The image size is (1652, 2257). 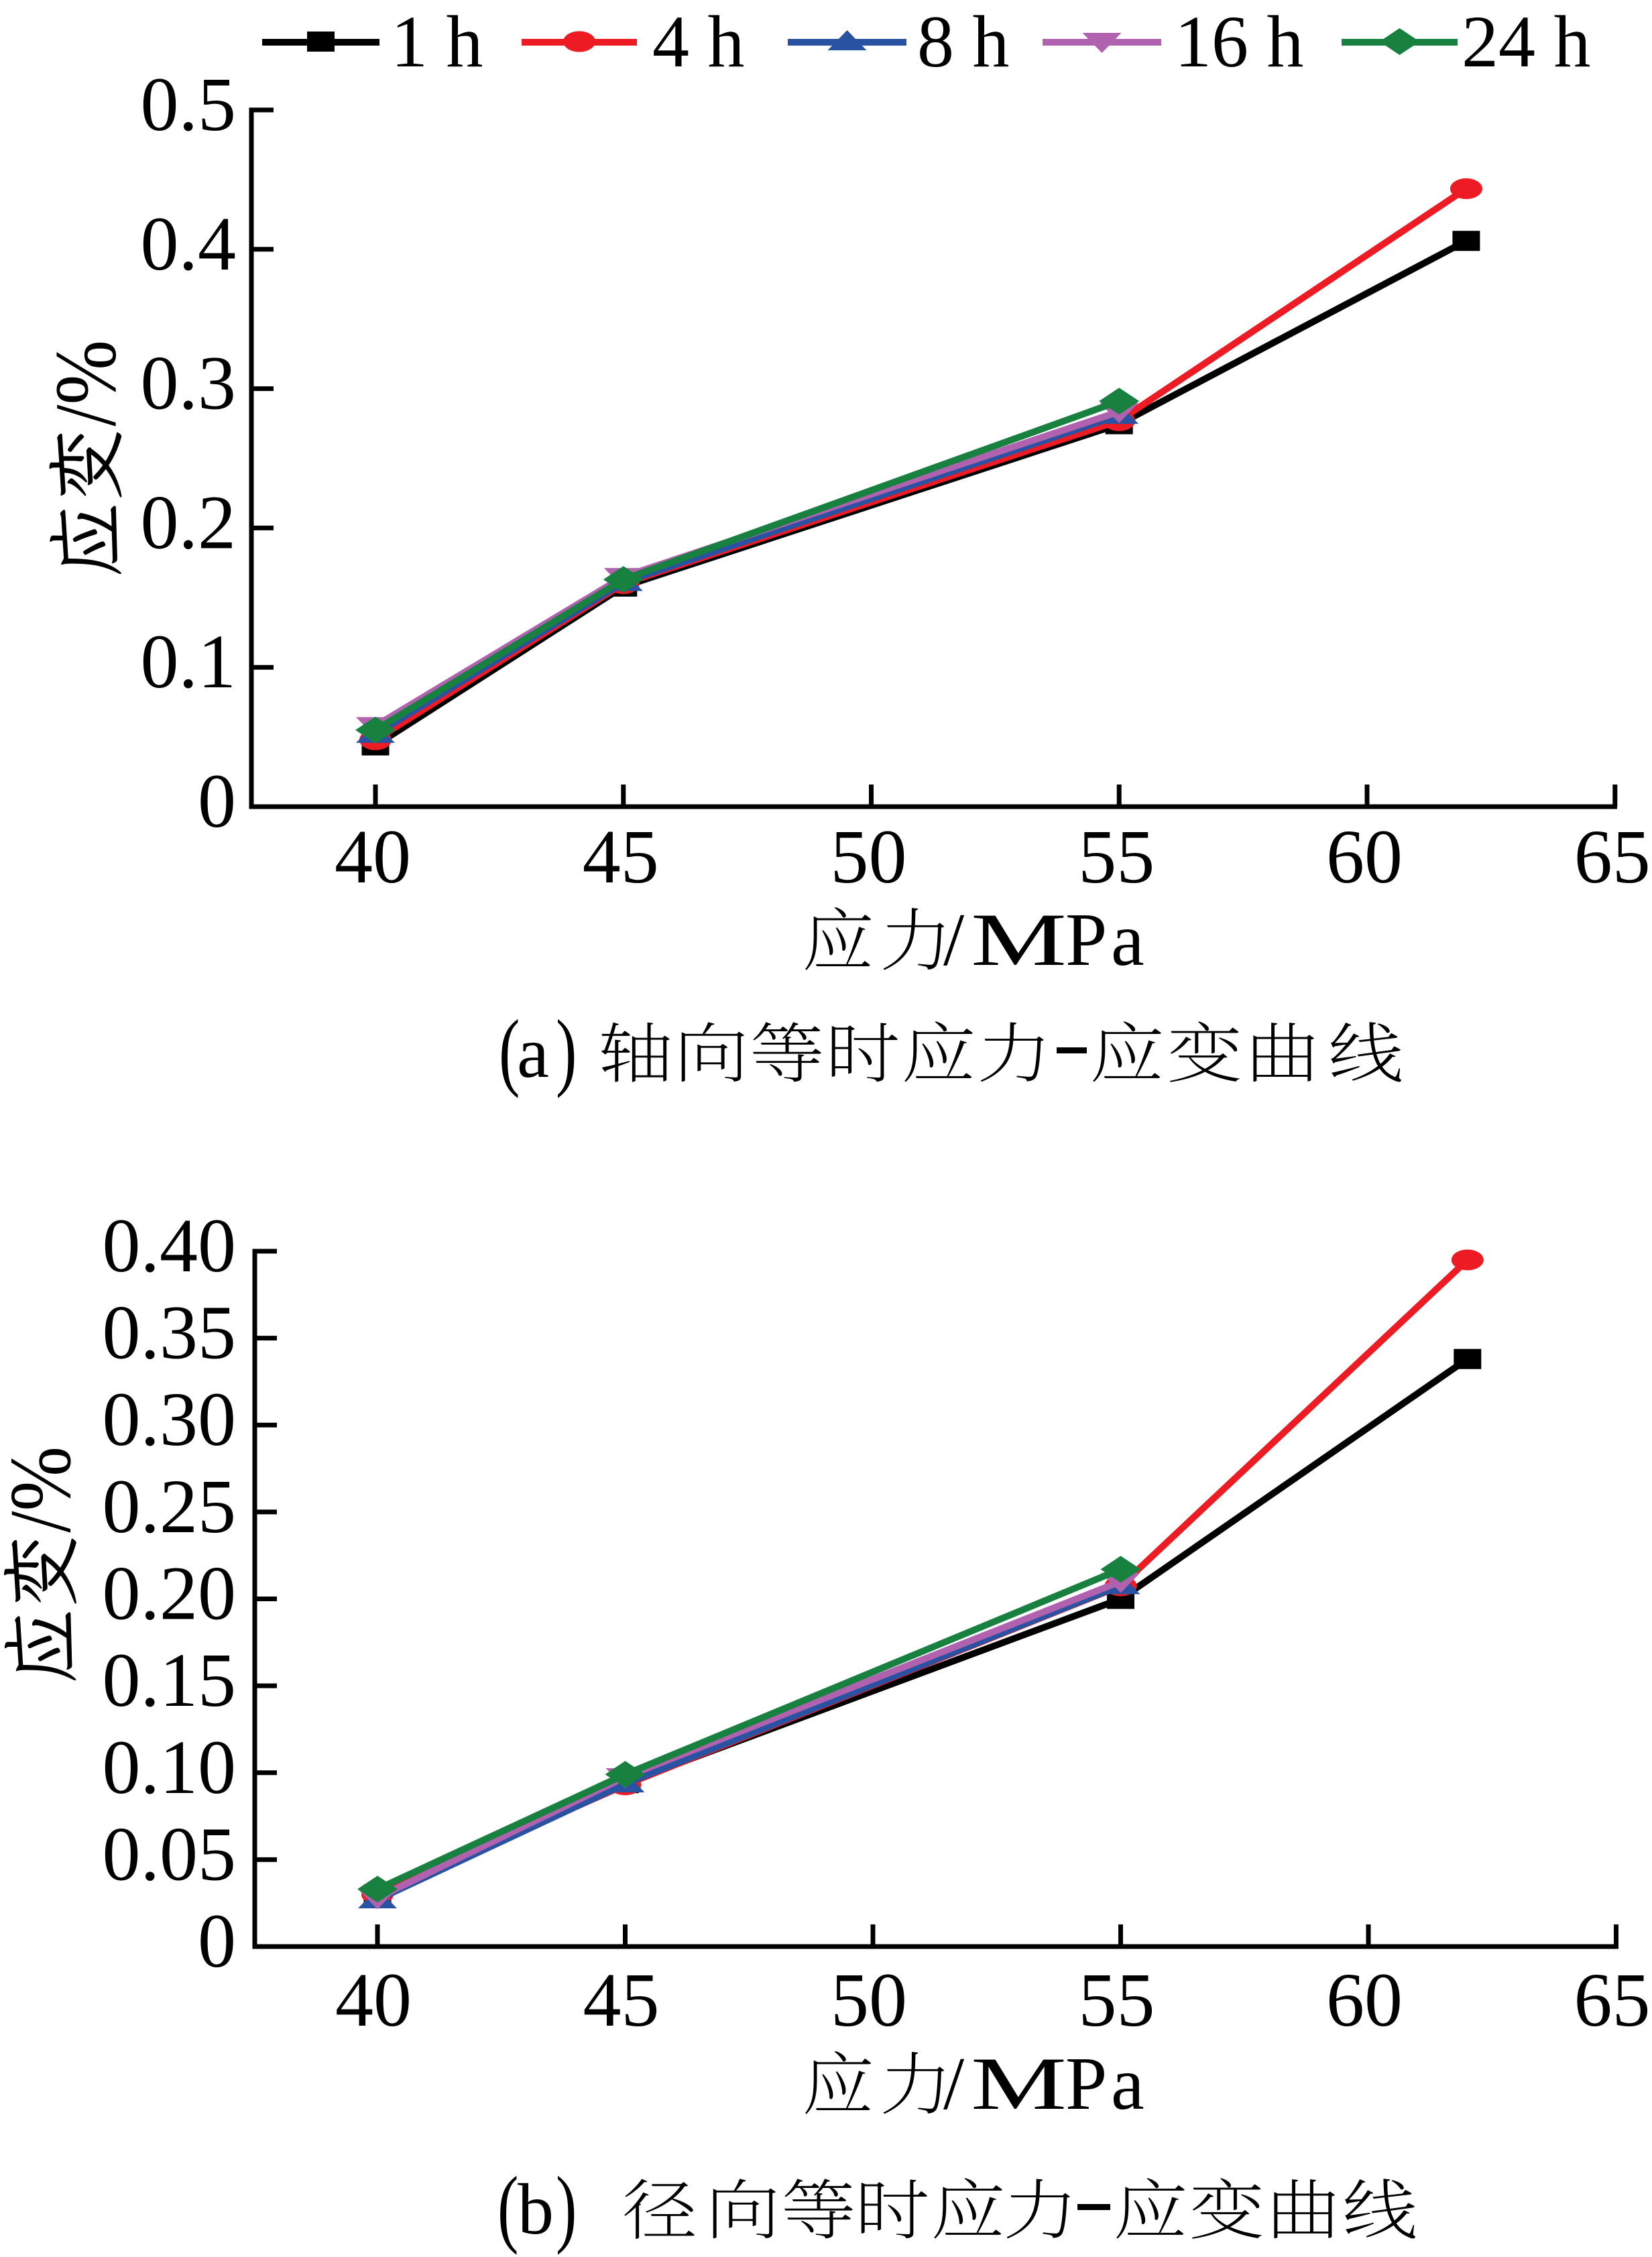 I want to click on svg-text: 0.05, so click(x=170, y=1853).